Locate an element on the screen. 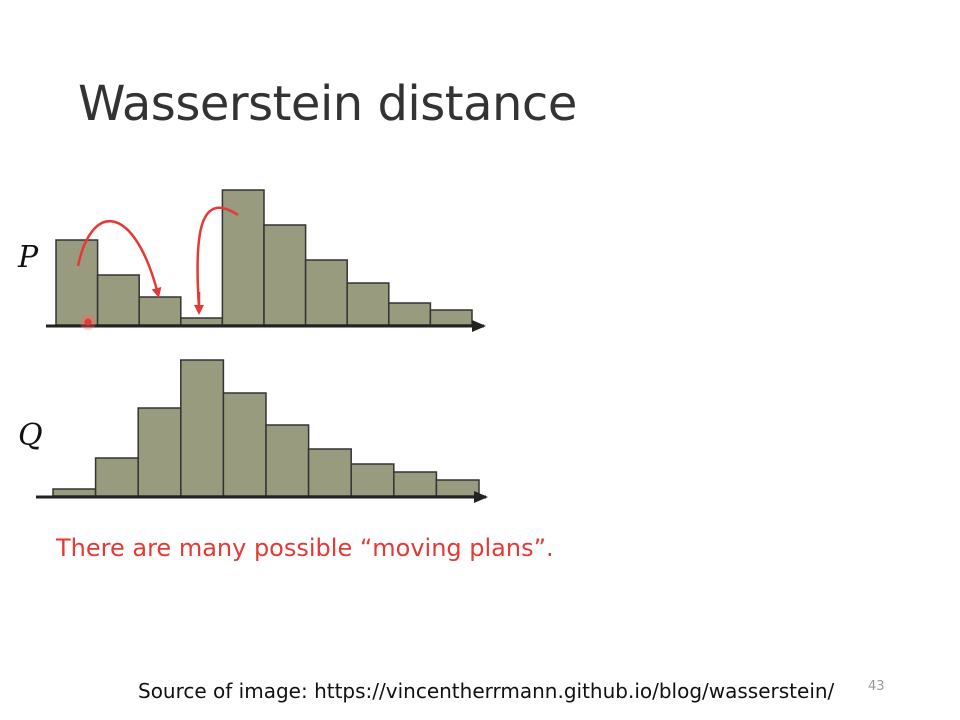 The width and height of the screenshot is (960, 720). caption-text: There are many possible “moving plans”. is located at coordinates (305, 548).